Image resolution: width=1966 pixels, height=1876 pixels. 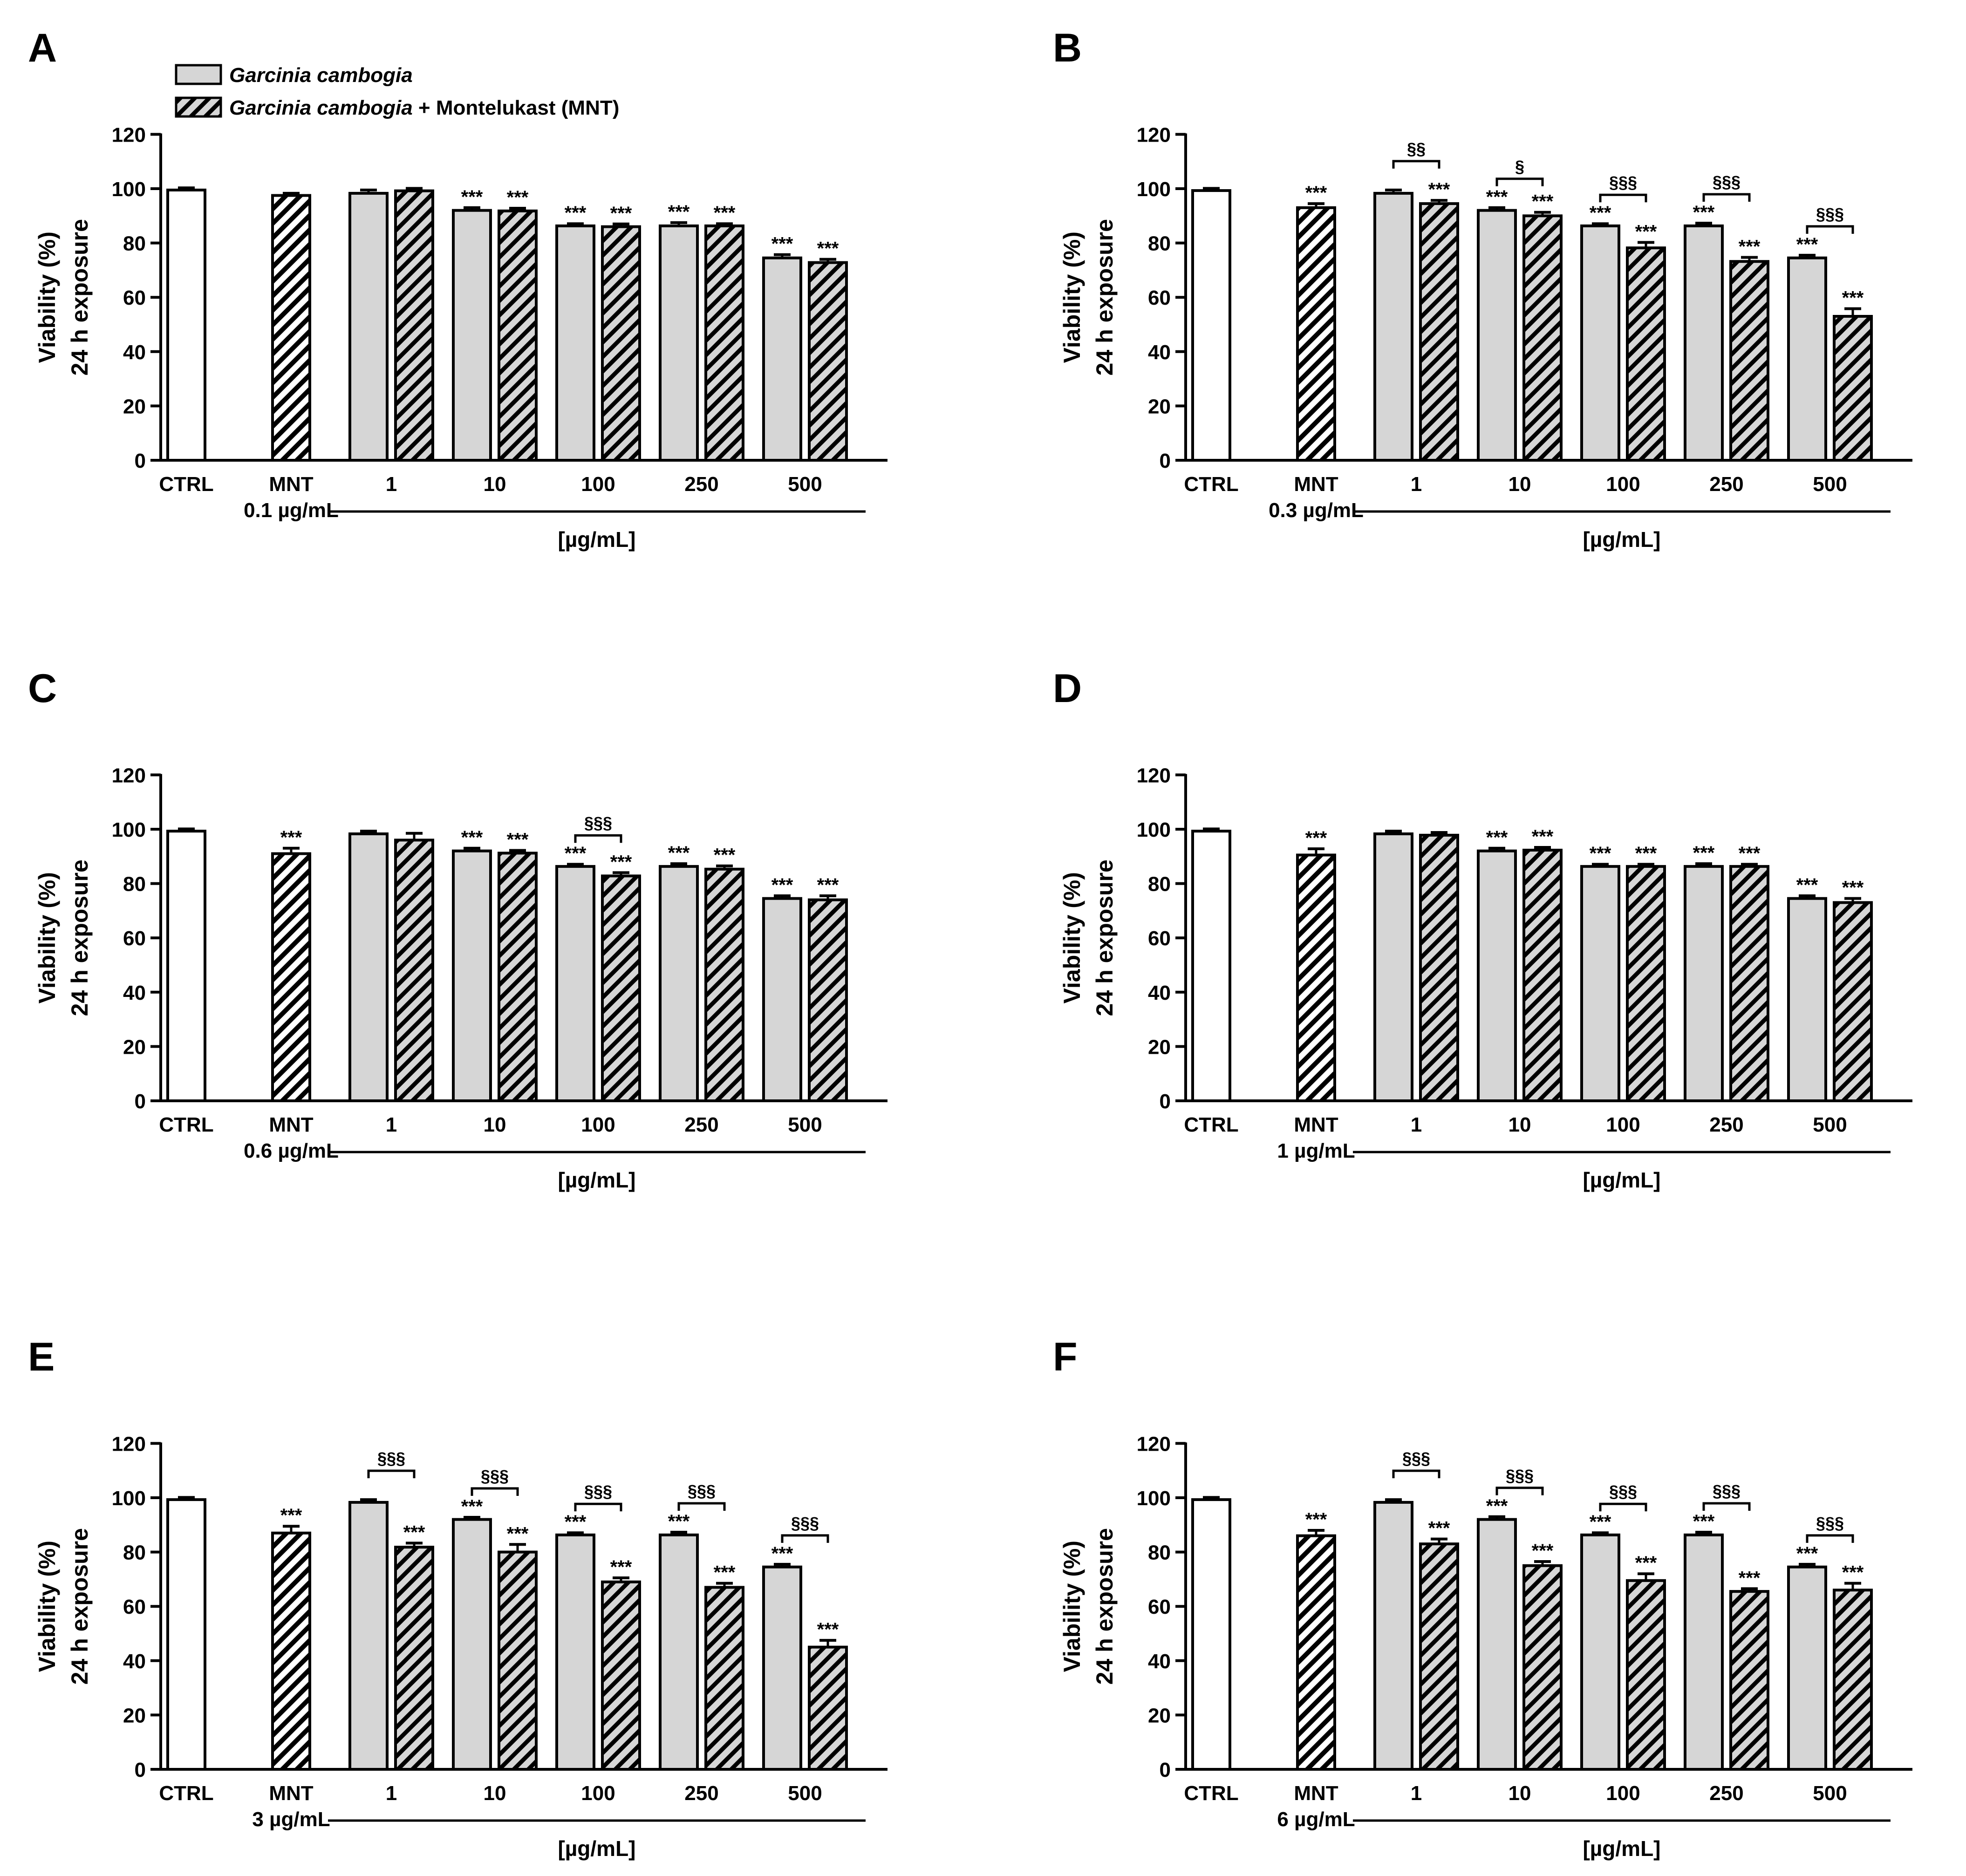 What do you see at coordinates (1154, 1498) in the screenshot?
I see `y-tick-label: 100` at bounding box center [1154, 1498].